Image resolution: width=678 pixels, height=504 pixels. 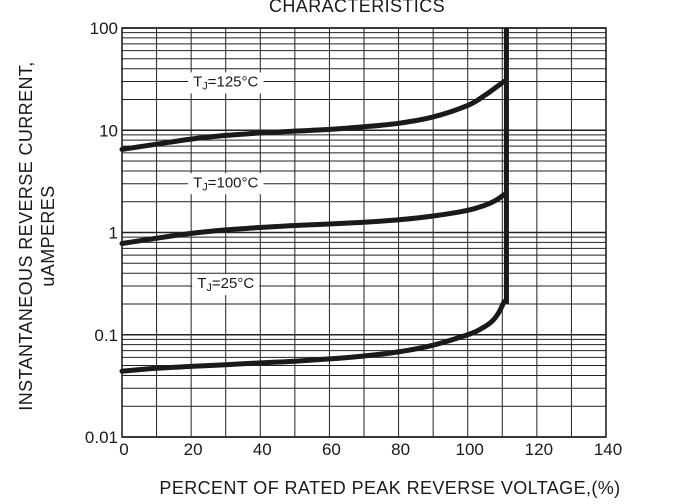 What do you see at coordinates (37, 235) in the screenshot?
I see `y-axis-title: INSTANTANEOUS REVERSE CURRENT, uAMPERES` at bounding box center [37, 235].